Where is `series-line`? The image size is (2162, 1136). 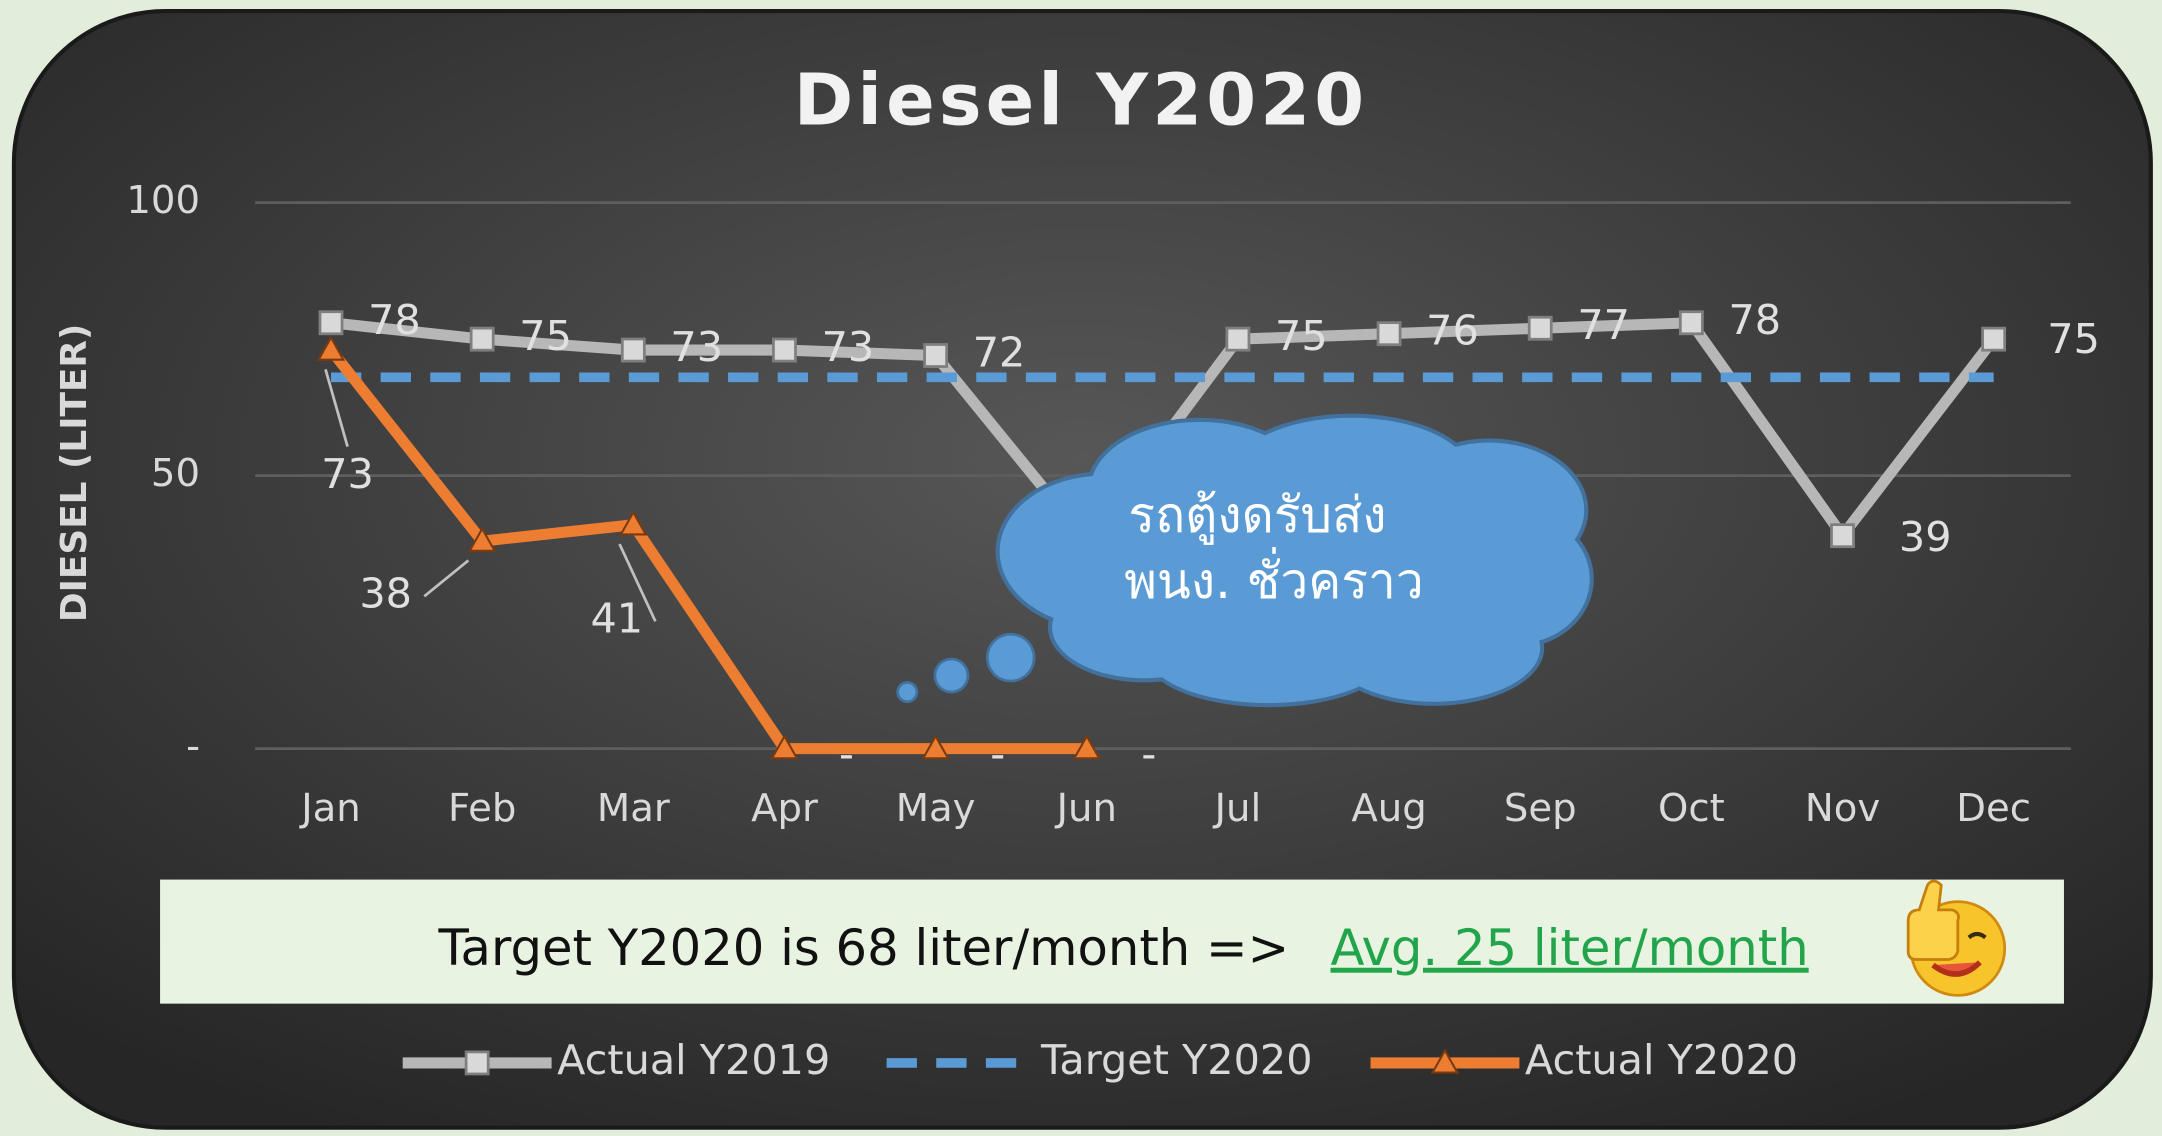 series-line is located at coordinates (706, 550).